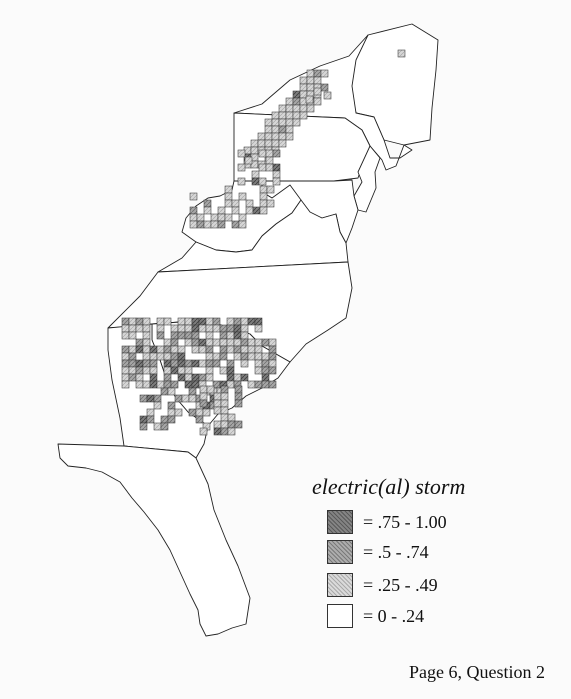 Image resolution: width=571 pixels, height=699 pixels. Describe the element at coordinates (382, 585) in the screenshot. I see `legend-item-lower-mid: = .25 - .49` at that location.